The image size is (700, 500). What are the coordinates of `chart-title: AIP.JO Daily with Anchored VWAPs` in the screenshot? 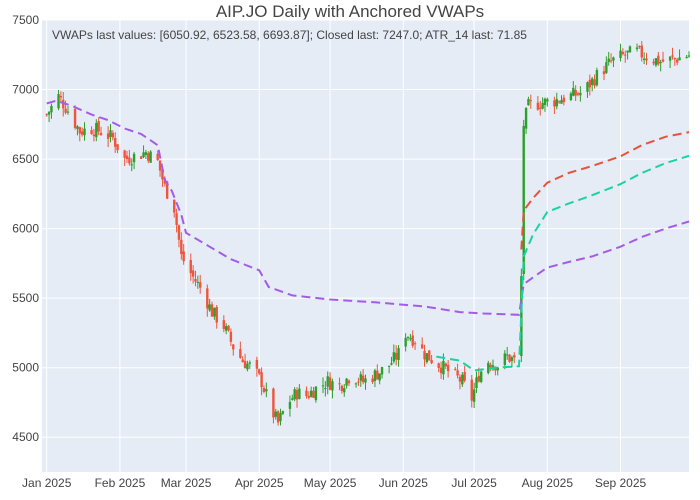 It's located at (350, 11).